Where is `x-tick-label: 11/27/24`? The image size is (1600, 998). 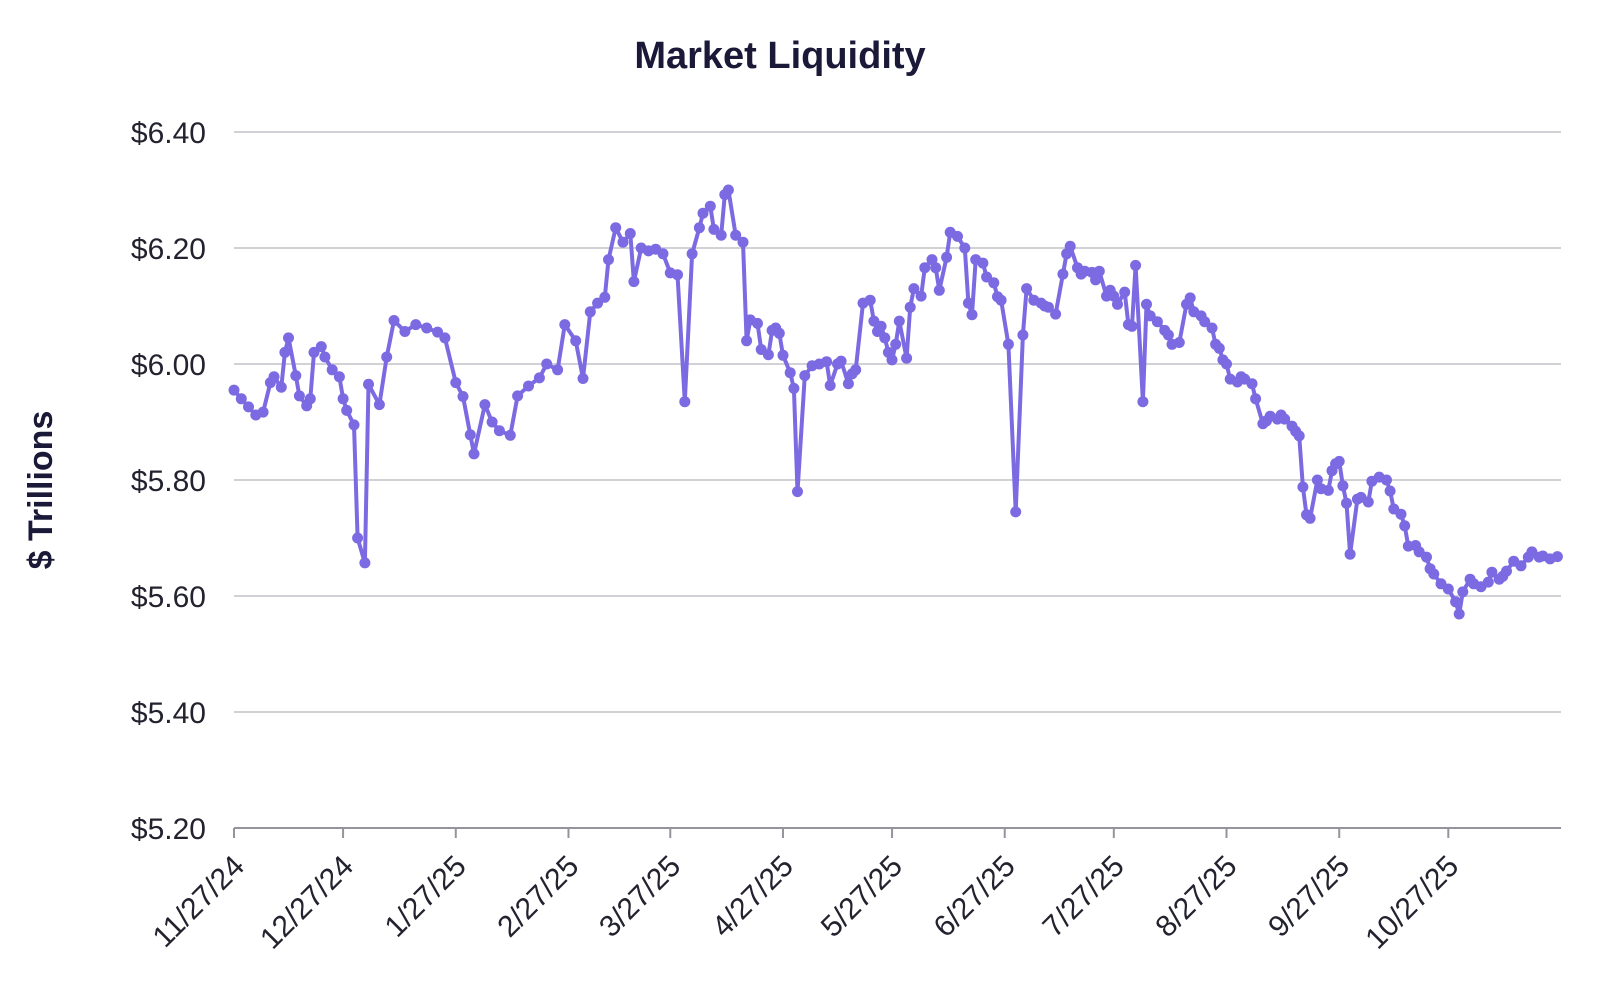 x-tick-label: 11/27/24 is located at coordinates (199, 902).